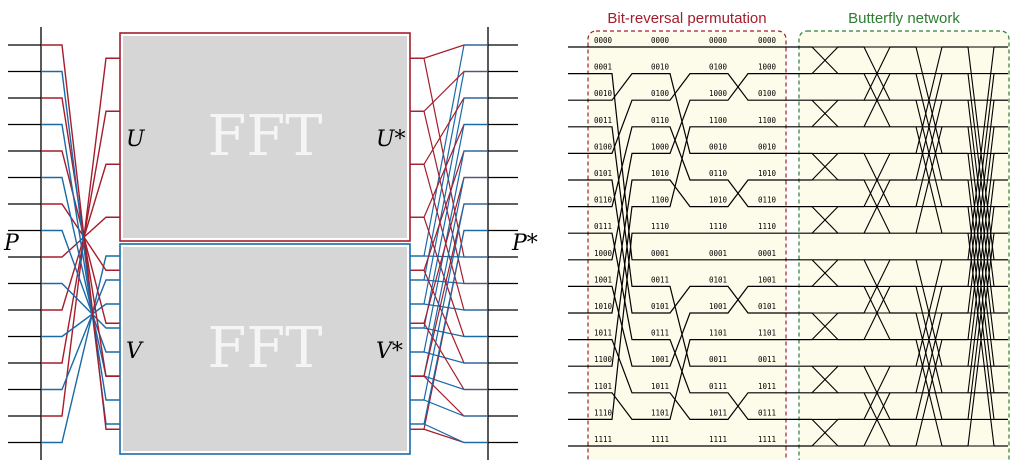 This screenshot has height=460, width=1011. Describe the element at coordinates (718, 412) in the screenshot. I see `bit-label: 1011` at that location.